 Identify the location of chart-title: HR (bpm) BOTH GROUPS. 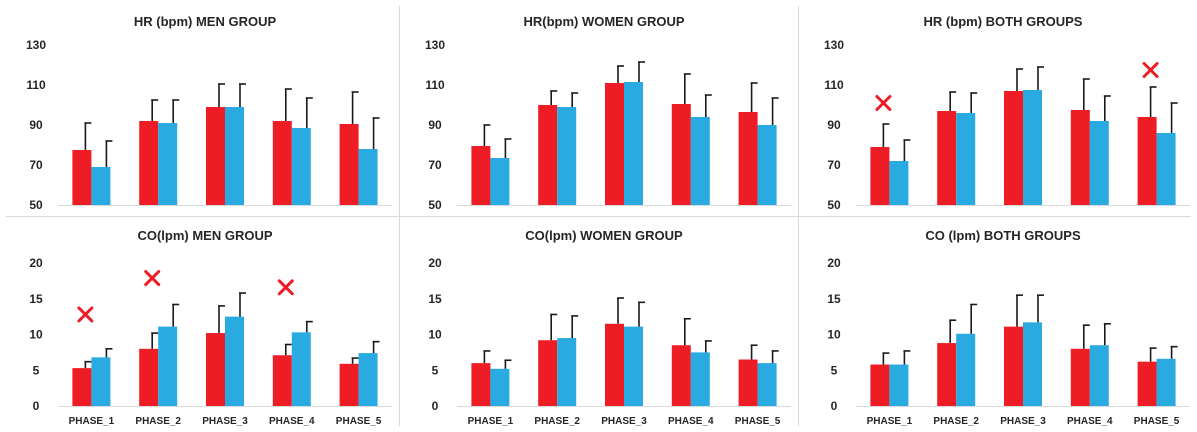
(1003, 21).